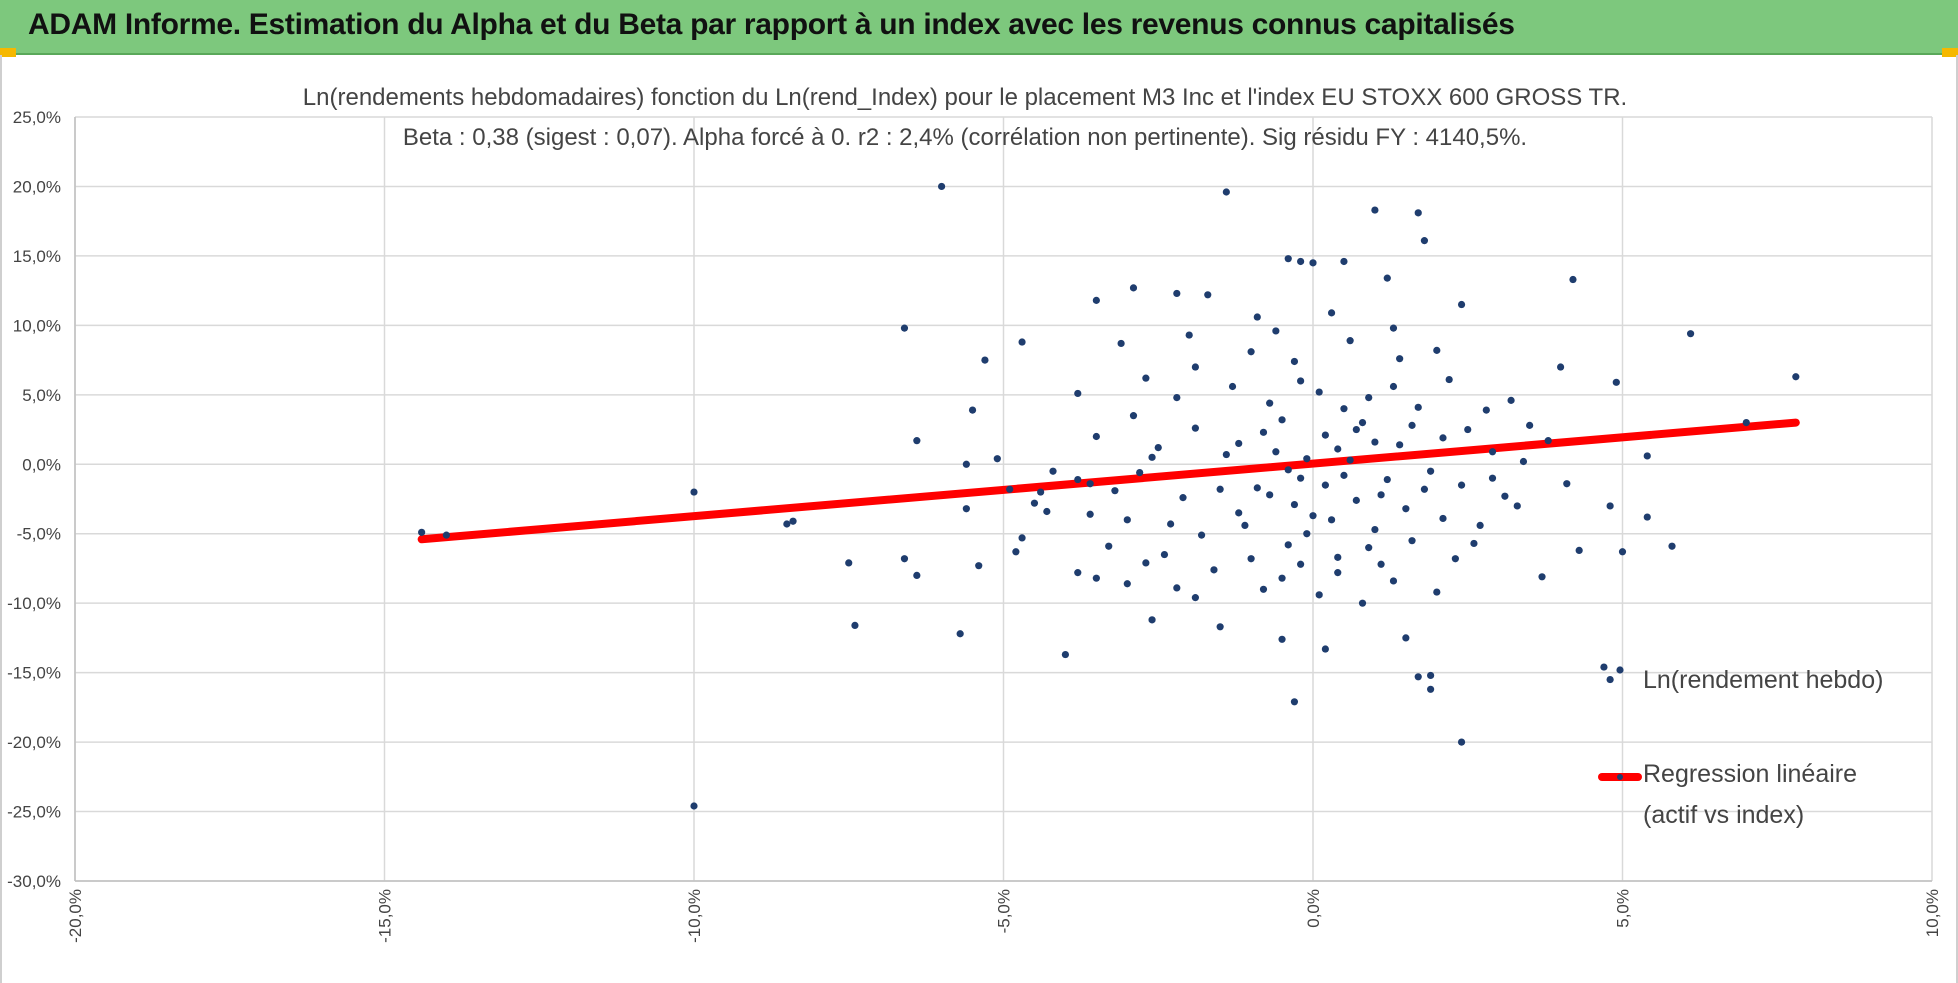 This screenshot has height=983, width=1958. What do you see at coordinates (34, 673) in the screenshot?
I see `y-tick-label: -15,0%` at bounding box center [34, 673].